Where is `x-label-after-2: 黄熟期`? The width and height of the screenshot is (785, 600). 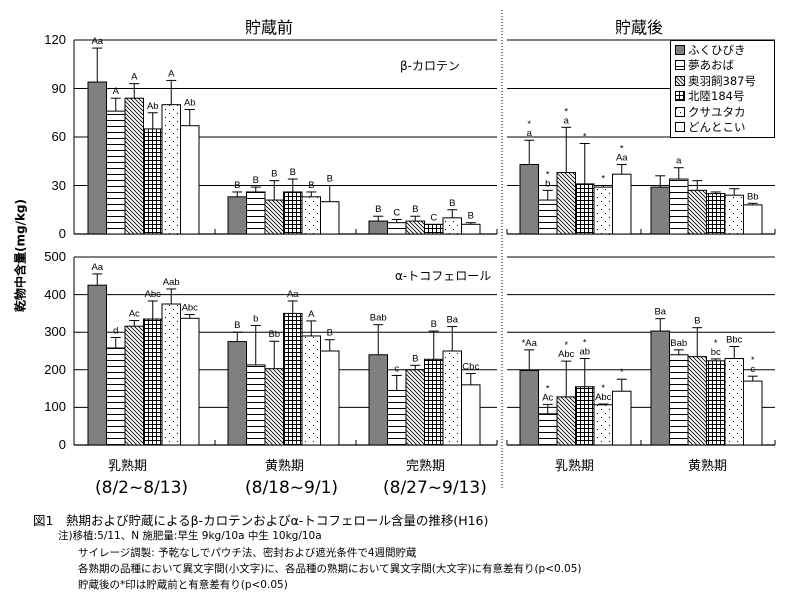
x-label-after-2: 黄熟期 is located at coordinates (708, 466).